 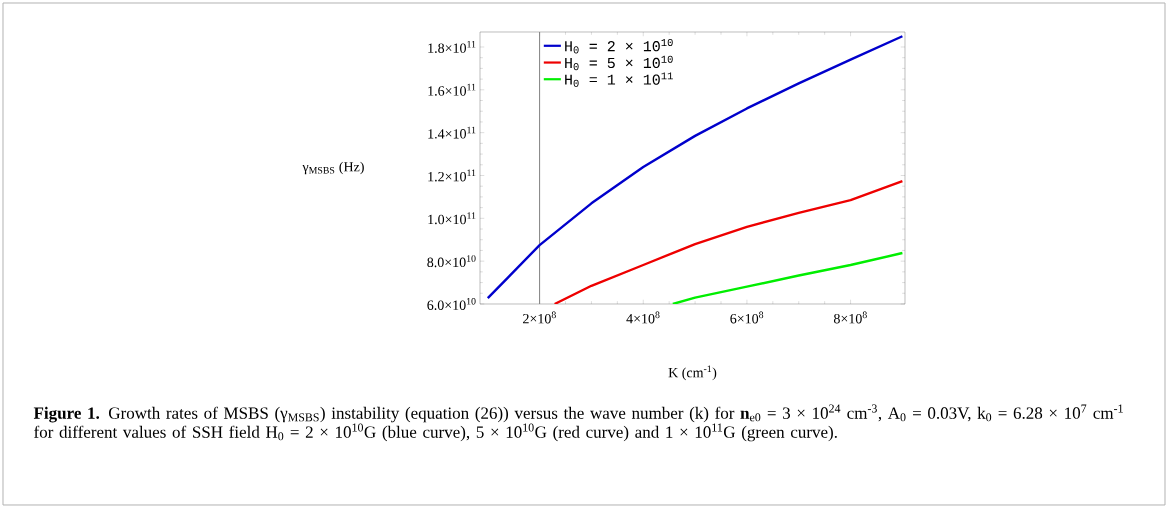 I want to click on y-tick-label: 8.0×10$^{10}$, so click(x=451, y=261).